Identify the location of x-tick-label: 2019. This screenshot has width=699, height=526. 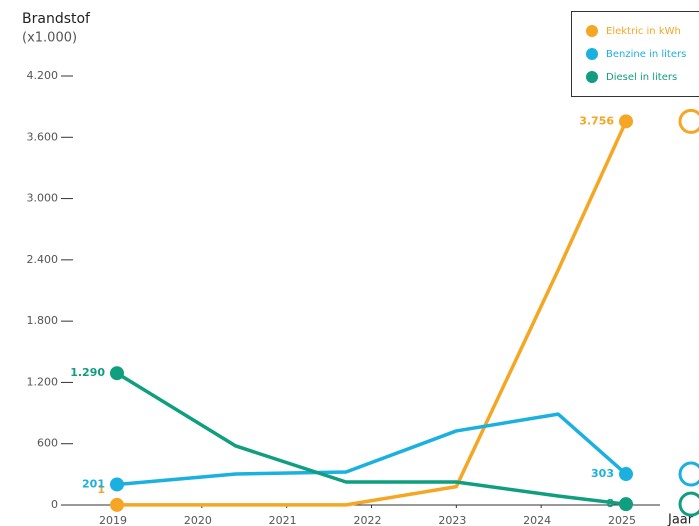
(113, 520).